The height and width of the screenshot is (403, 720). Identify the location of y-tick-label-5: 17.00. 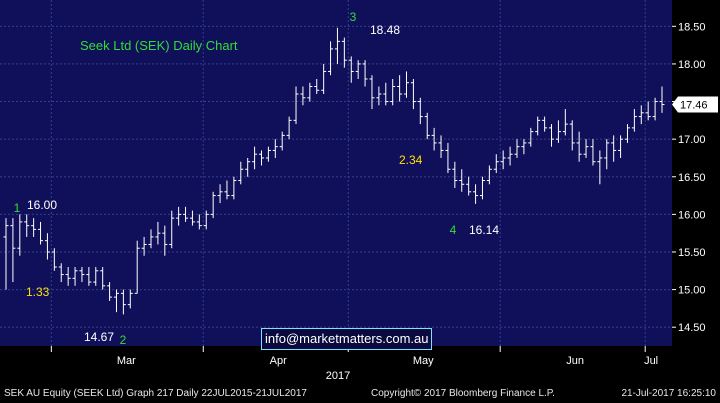
(692, 140).